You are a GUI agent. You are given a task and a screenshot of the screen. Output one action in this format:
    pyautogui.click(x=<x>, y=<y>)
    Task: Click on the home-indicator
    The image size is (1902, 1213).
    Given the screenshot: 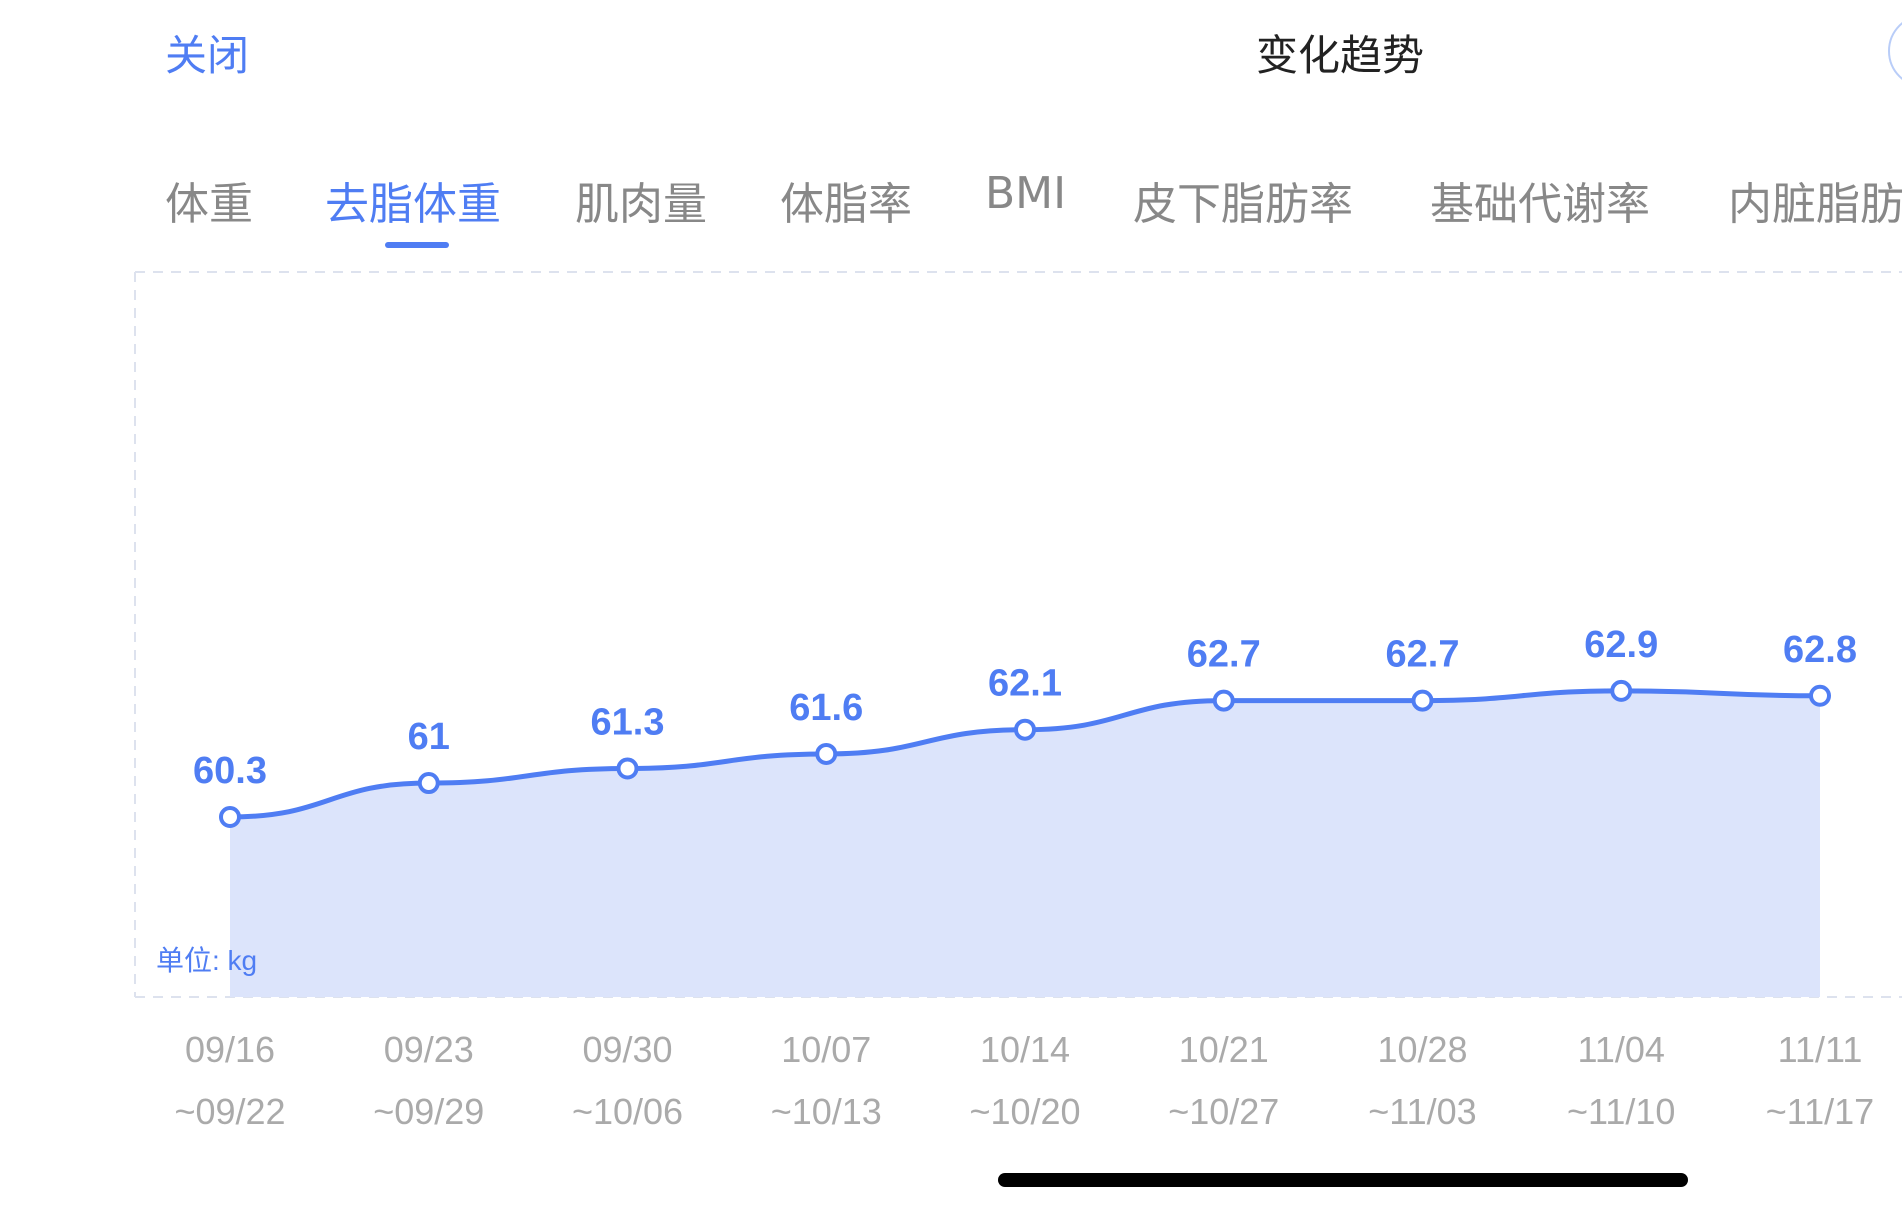 What is the action you would take?
    pyautogui.click(x=1343, y=1180)
    